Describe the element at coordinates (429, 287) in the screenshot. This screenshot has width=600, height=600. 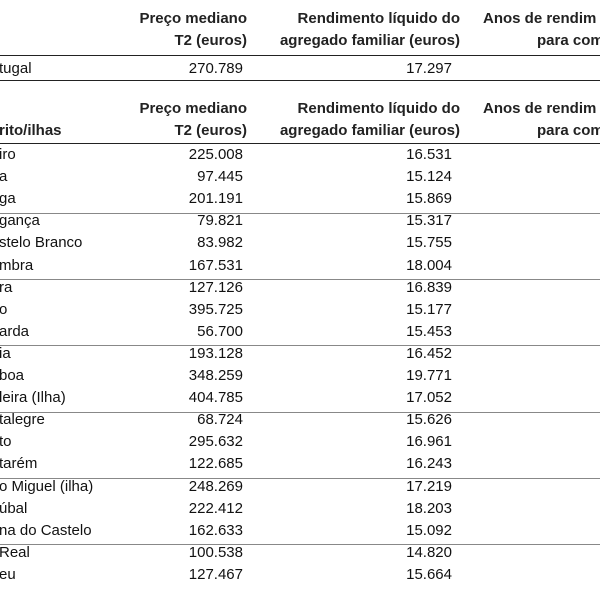
I see `cell: 16.839` at that location.